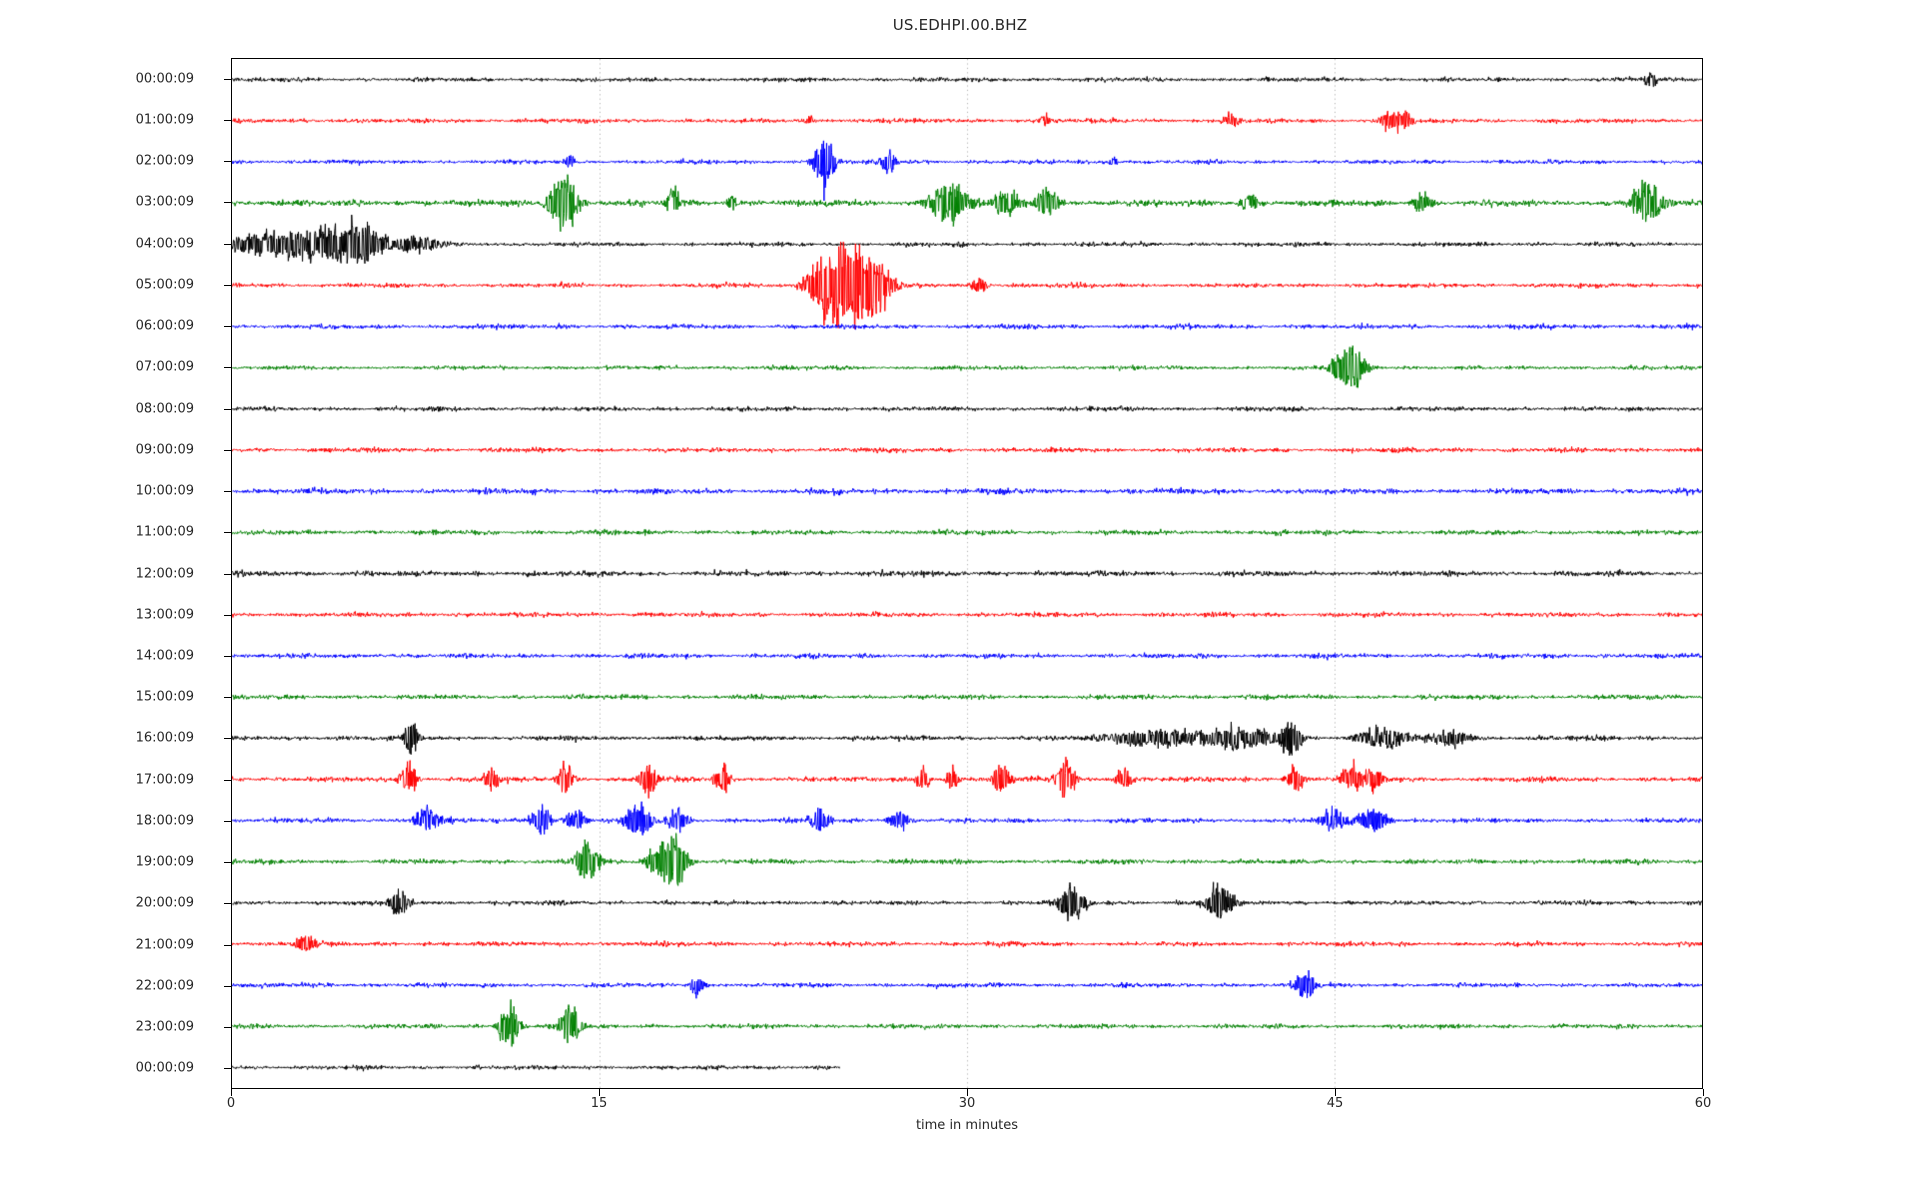 Image resolution: width=1920 pixels, height=1200 pixels. What do you see at coordinates (164, 285) in the screenshot?
I see `y-tick-label-5: 05:00:09` at bounding box center [164, 285].